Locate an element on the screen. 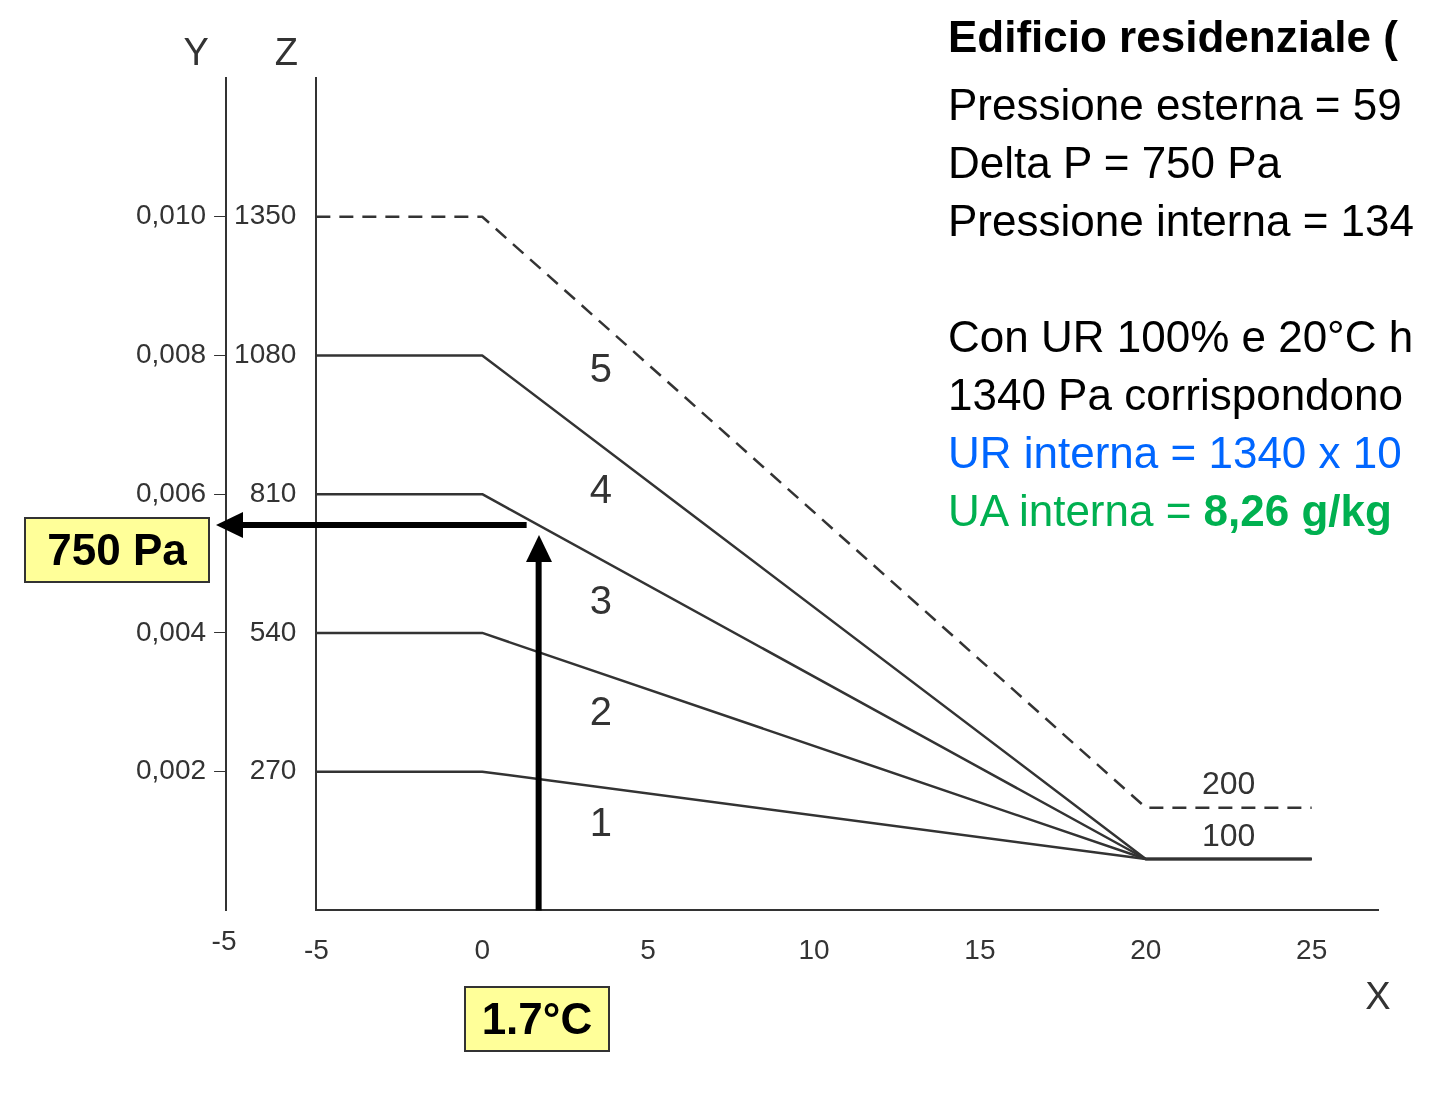 The height and width of the screenshot is (1118, 1437). y2-tick-label: 0,004 is located at coordinates (171, 631).